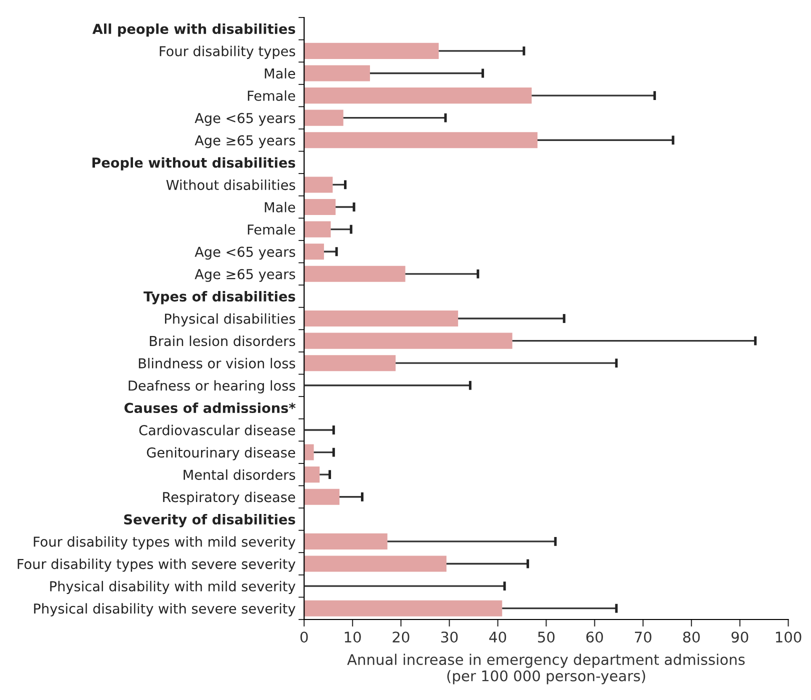  Describe the element at coordinates (352, 637) in the screenshot. I see `x-tick-label: 10` at that location.